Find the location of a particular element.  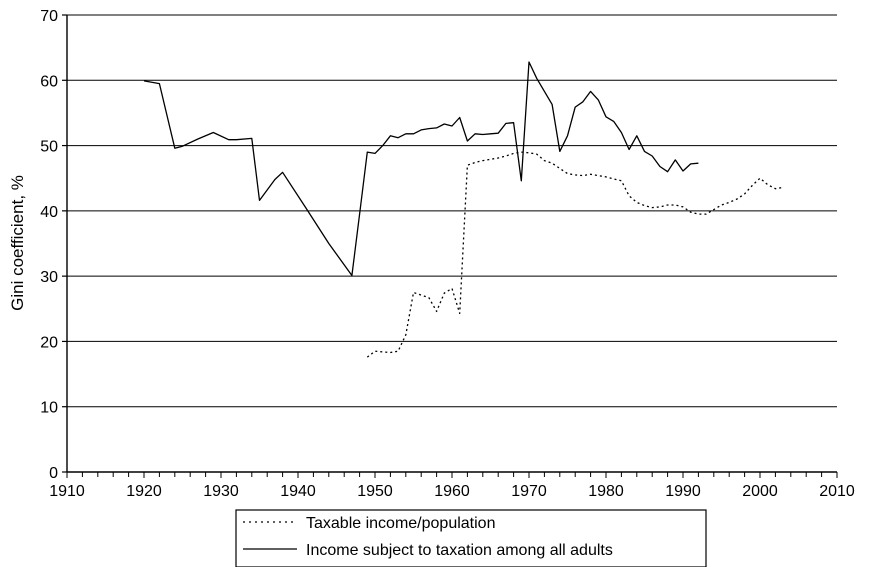

y-tick-label: 20 is located at coordinates (49, 342).